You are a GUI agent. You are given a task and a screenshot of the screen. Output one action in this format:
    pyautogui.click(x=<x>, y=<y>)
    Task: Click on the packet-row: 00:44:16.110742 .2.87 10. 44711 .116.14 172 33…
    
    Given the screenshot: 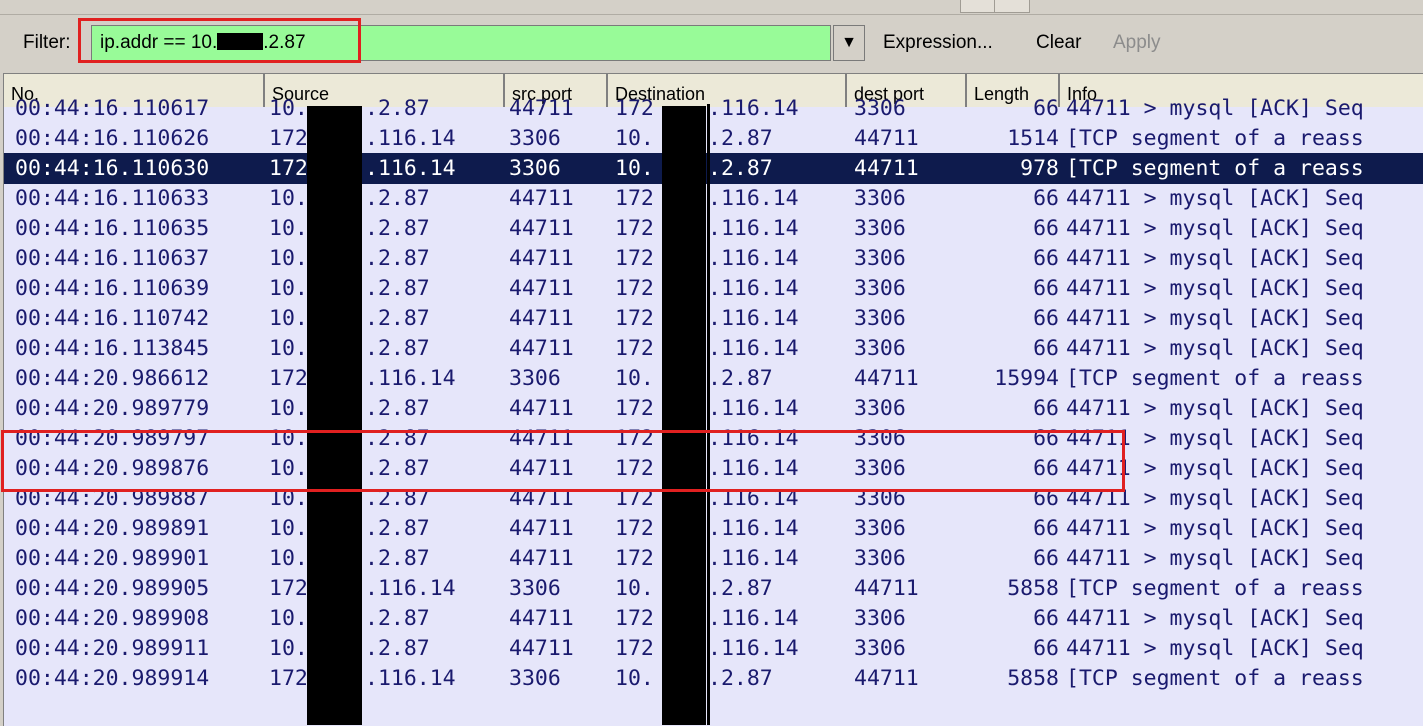 What is the action you would take?
    pyautogui.click(x=713, y=318)
    